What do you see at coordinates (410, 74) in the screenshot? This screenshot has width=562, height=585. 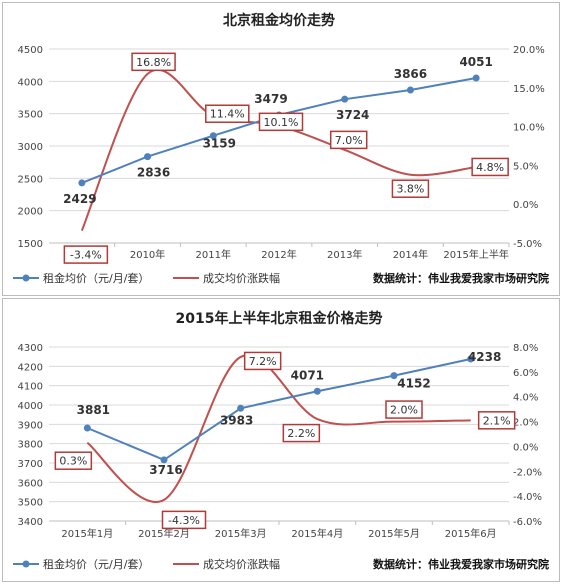 I see `rent-price-data-label: 3866` at bounding box center [410, 74].